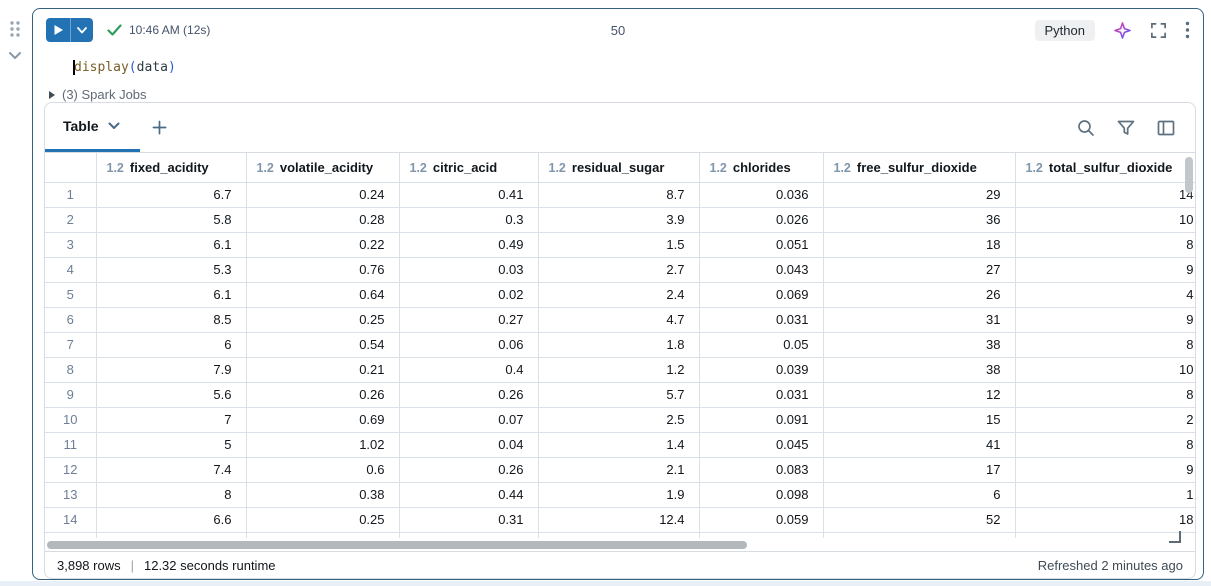  What do you see at coordinates (1105, 520) in the screenshot?
I see `data-cell: 18` at bounding box center [1105, 520].